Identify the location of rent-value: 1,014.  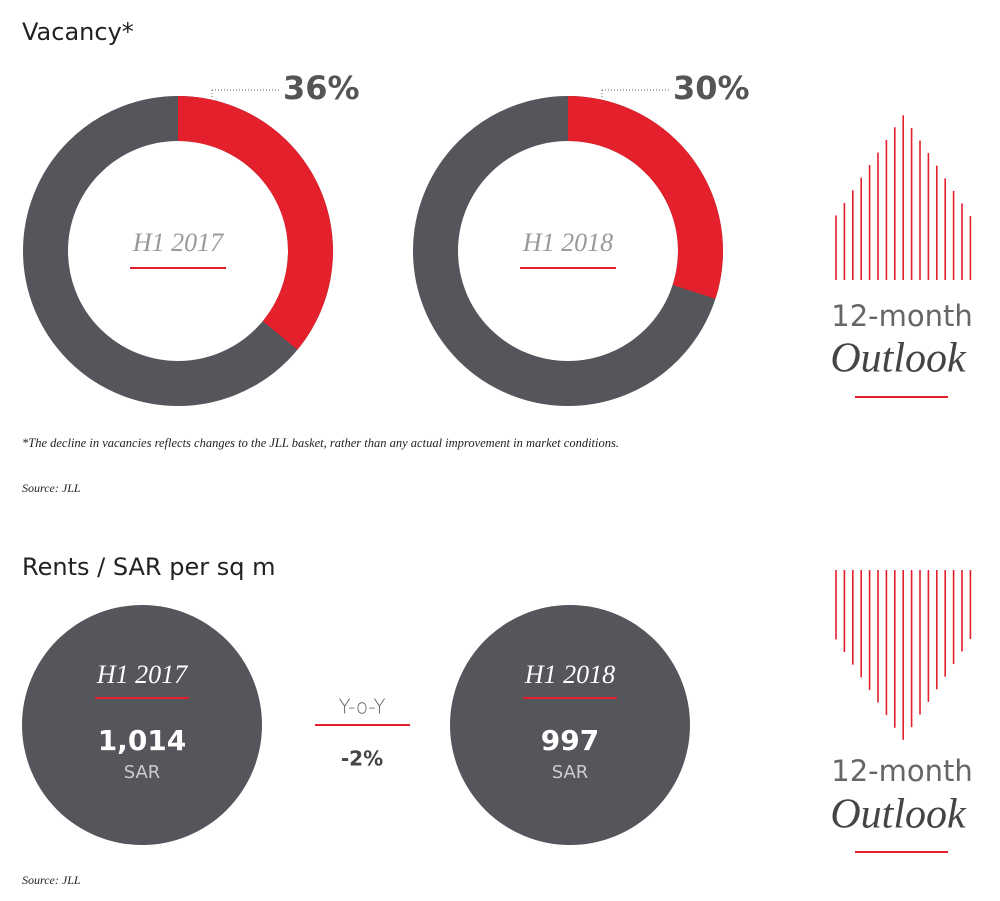
(142, 740).